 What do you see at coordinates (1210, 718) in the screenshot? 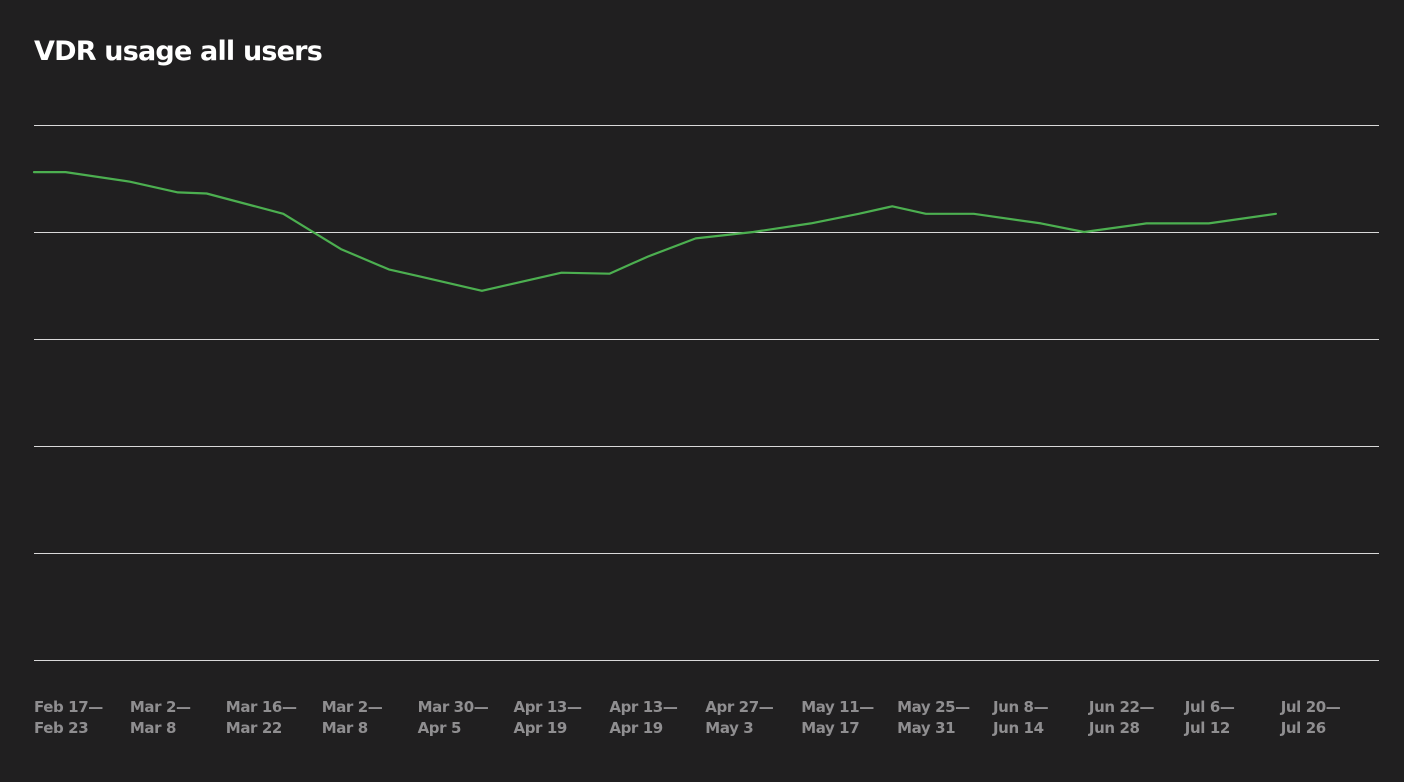
I see `x-tick-label: Jul 6— Jul 12` at bounding box center [1210, 718].